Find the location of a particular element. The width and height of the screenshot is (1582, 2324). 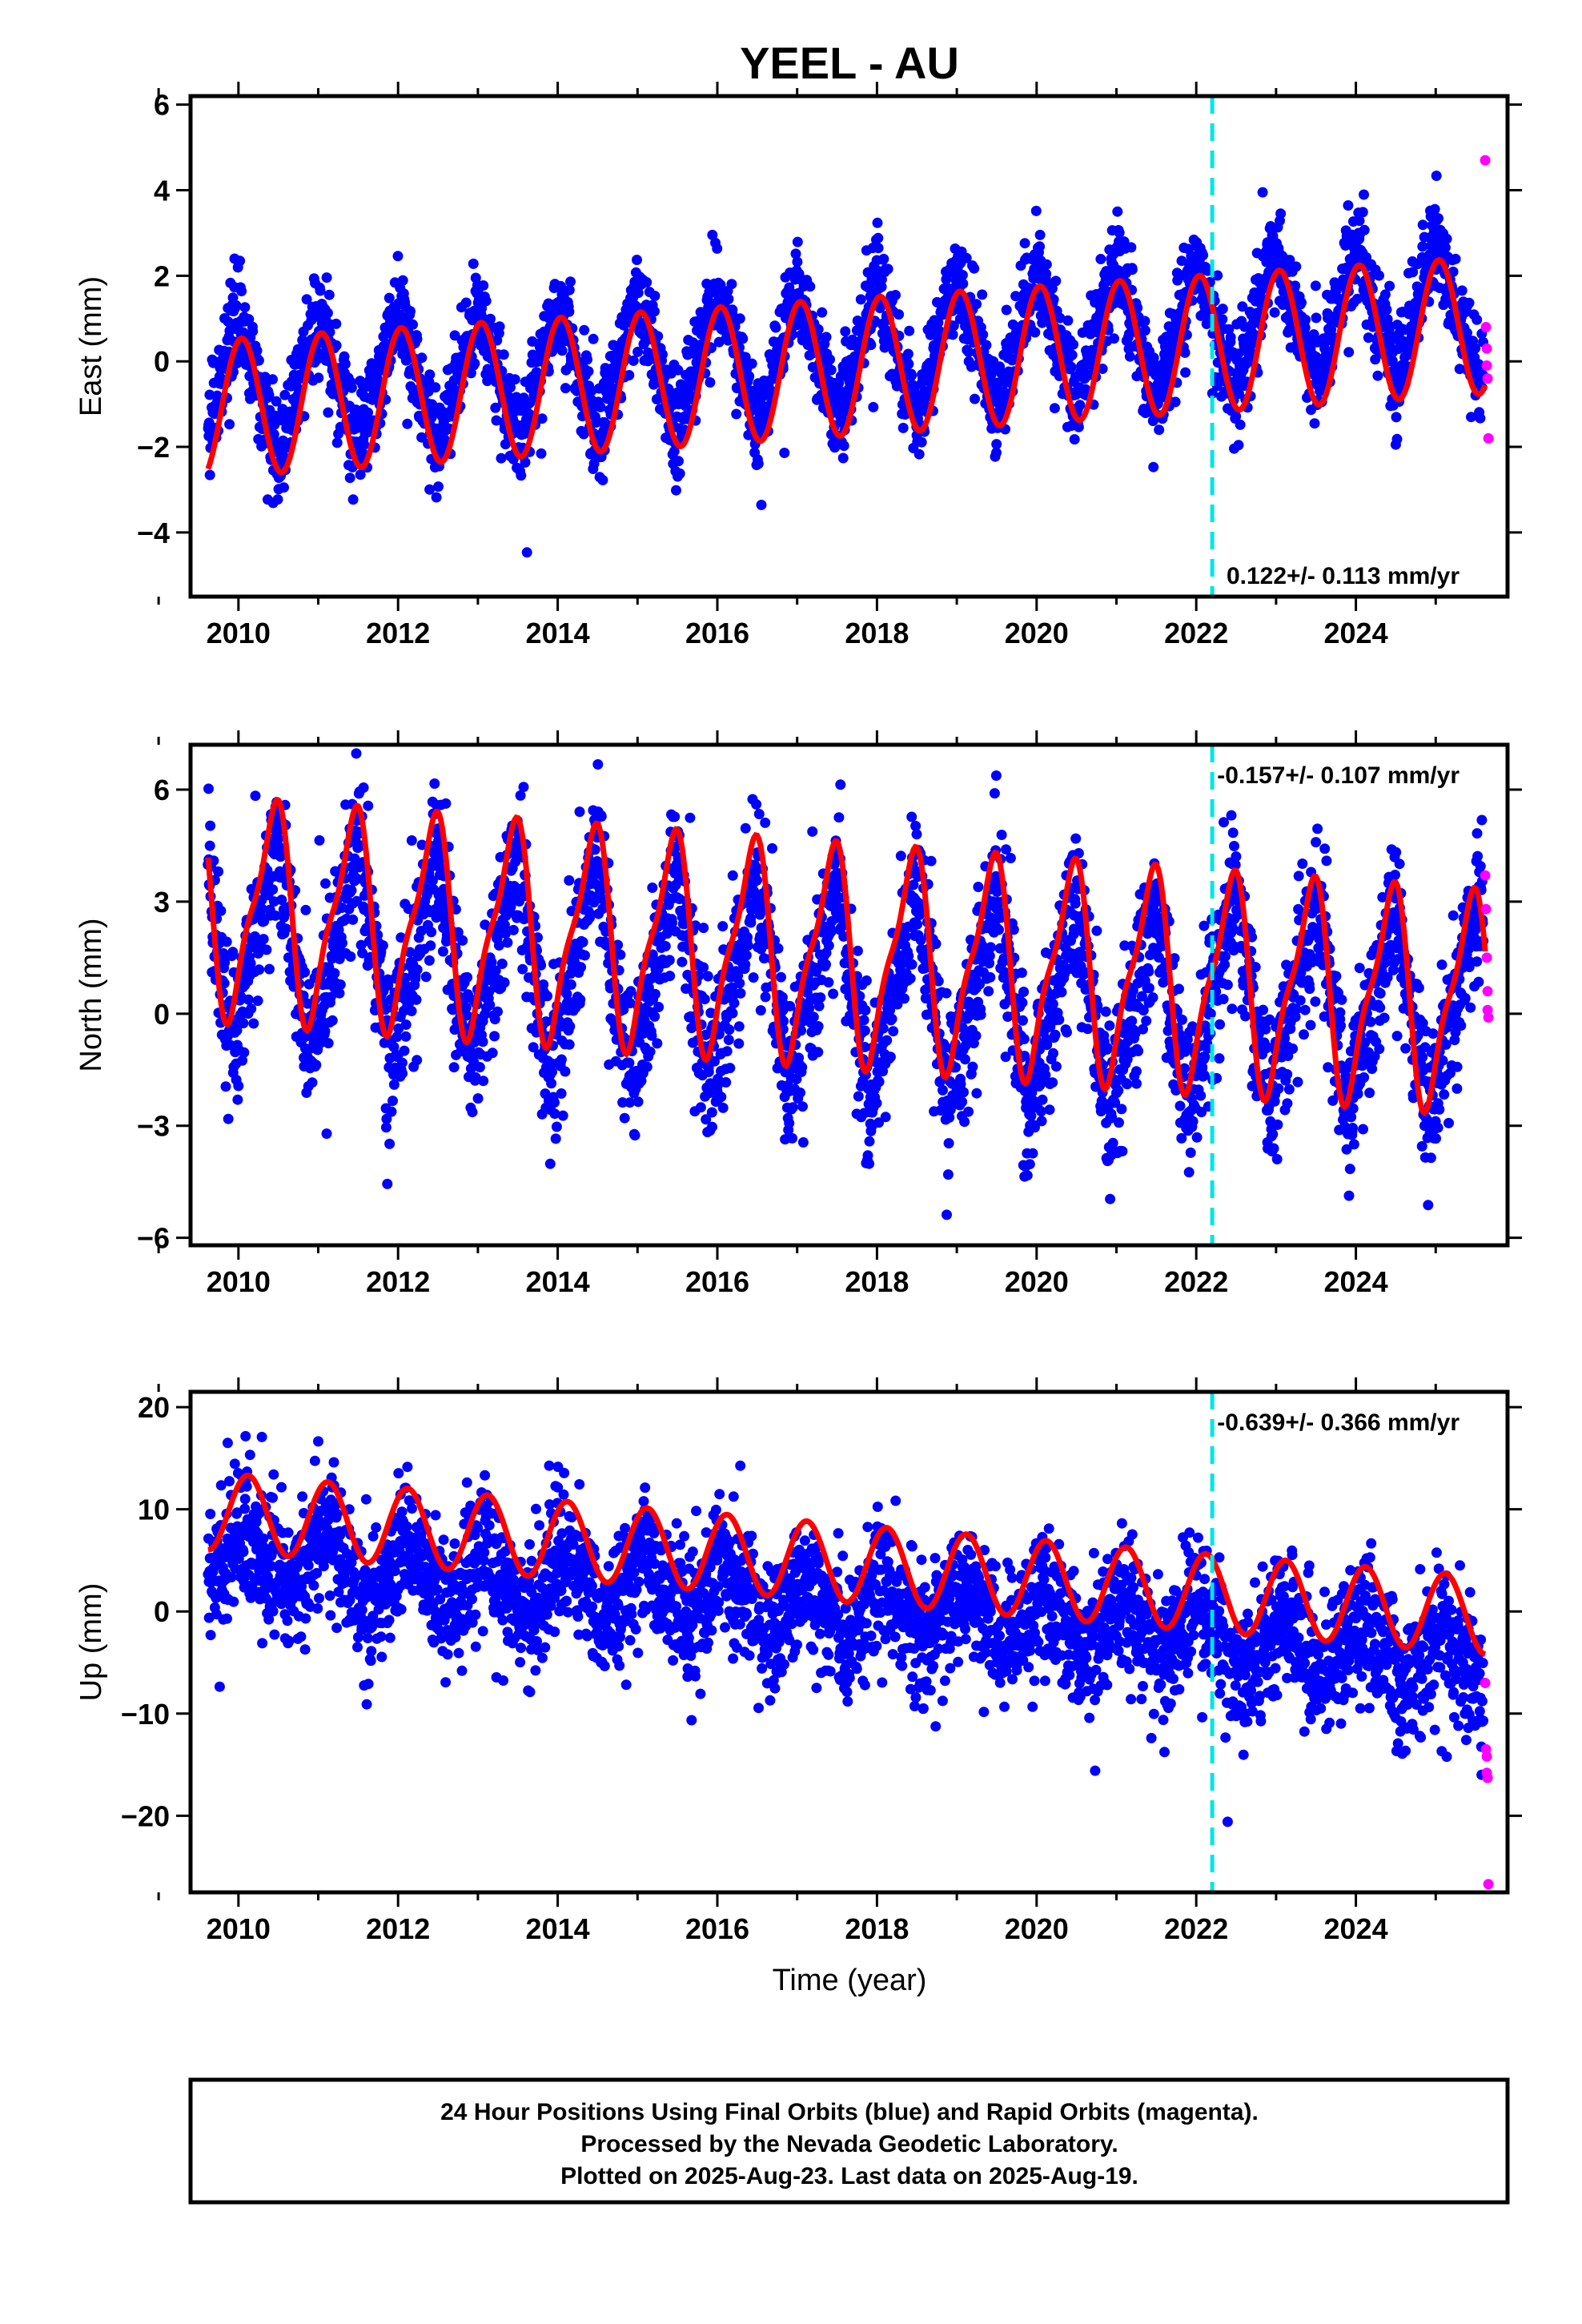

rapid-orbit-point is located at coordinates (1487, 348).